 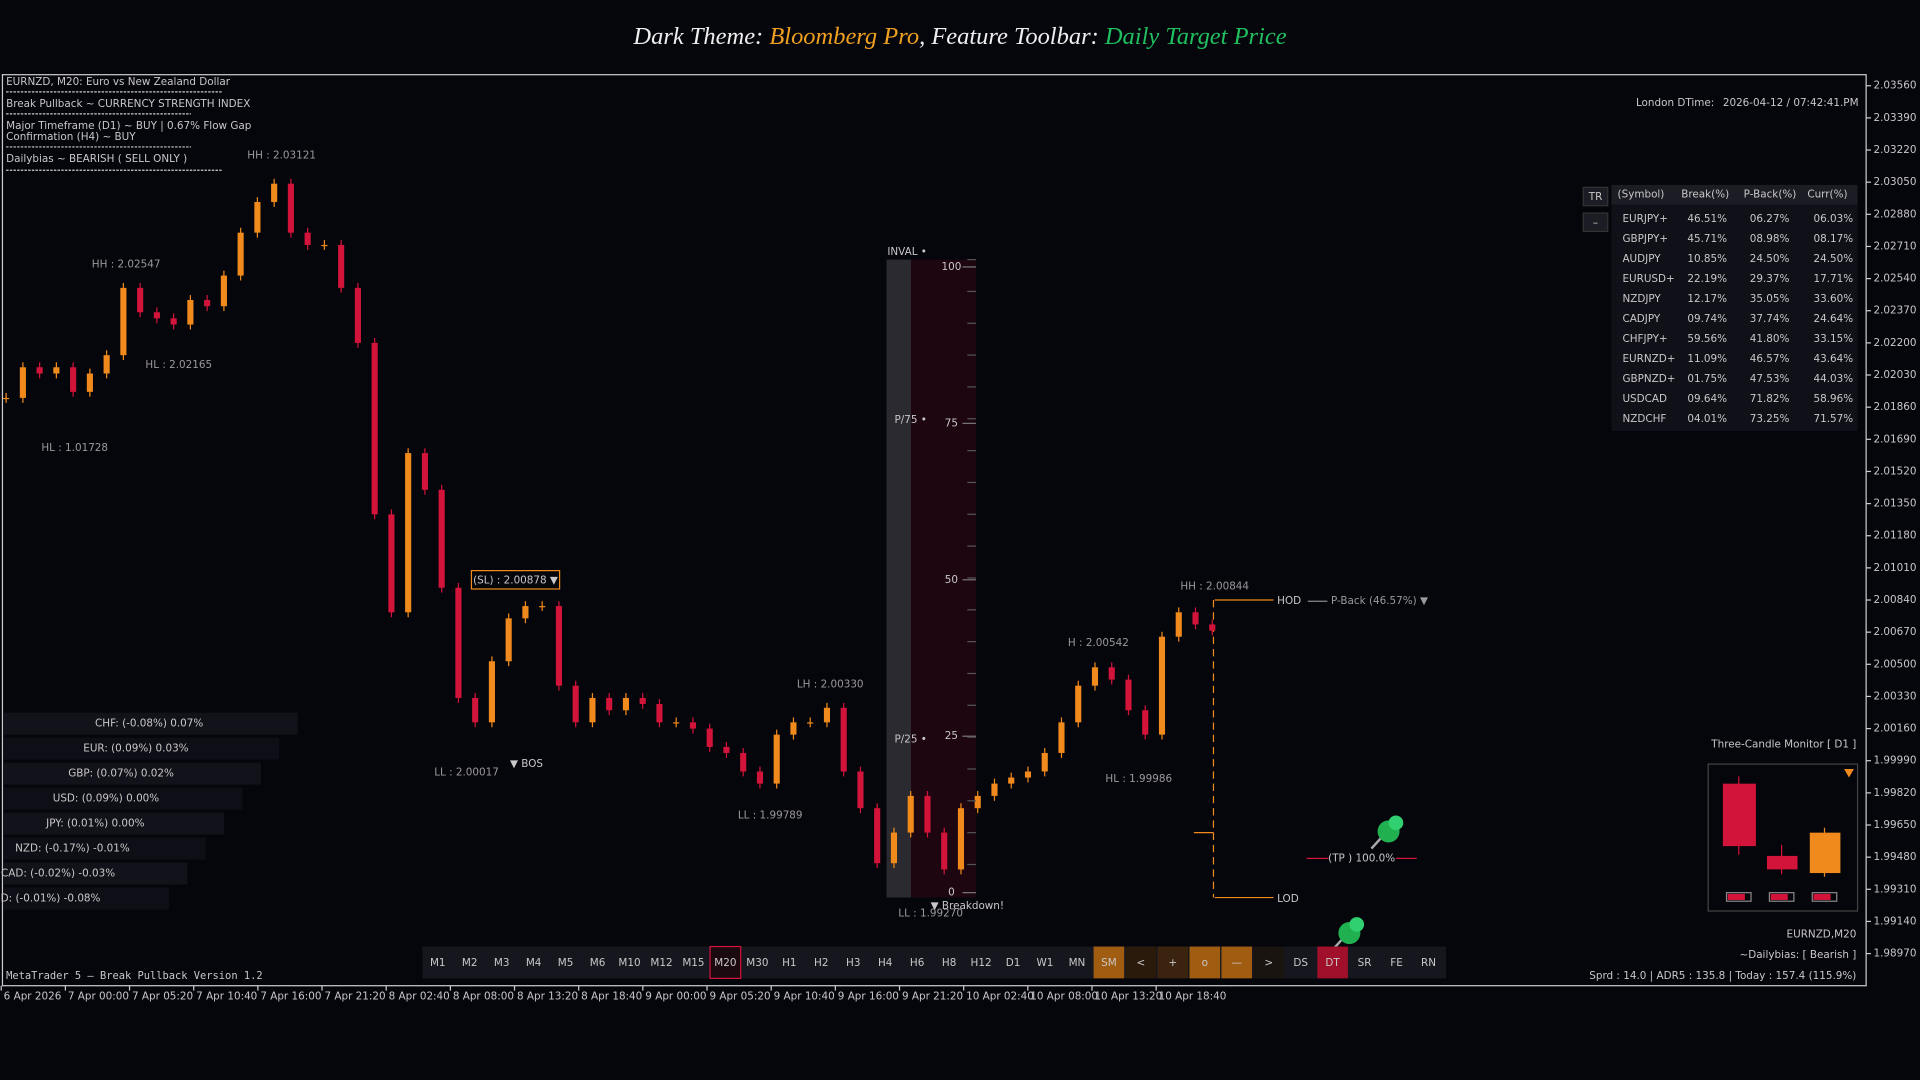 I want to click on y-tick-label: 2.02200, so click(x=1894, y=343).